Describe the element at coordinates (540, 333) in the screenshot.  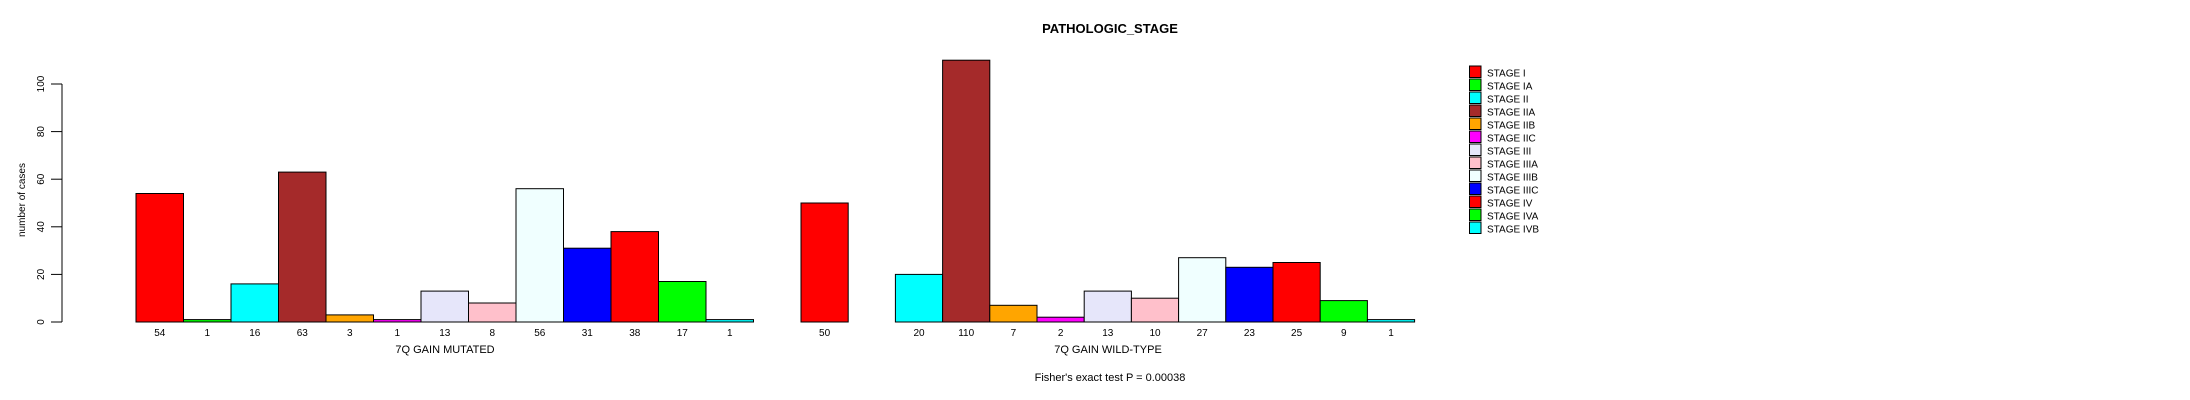
I see `bar-value-label: 56` at that location.